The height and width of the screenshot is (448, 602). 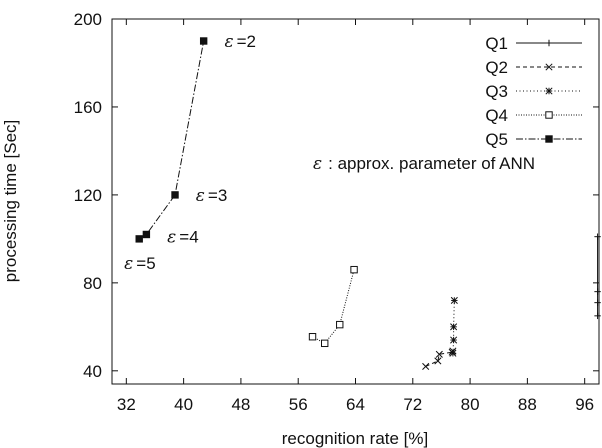 I want to click on y-tick-label: 80, so click(x=92, y=283).